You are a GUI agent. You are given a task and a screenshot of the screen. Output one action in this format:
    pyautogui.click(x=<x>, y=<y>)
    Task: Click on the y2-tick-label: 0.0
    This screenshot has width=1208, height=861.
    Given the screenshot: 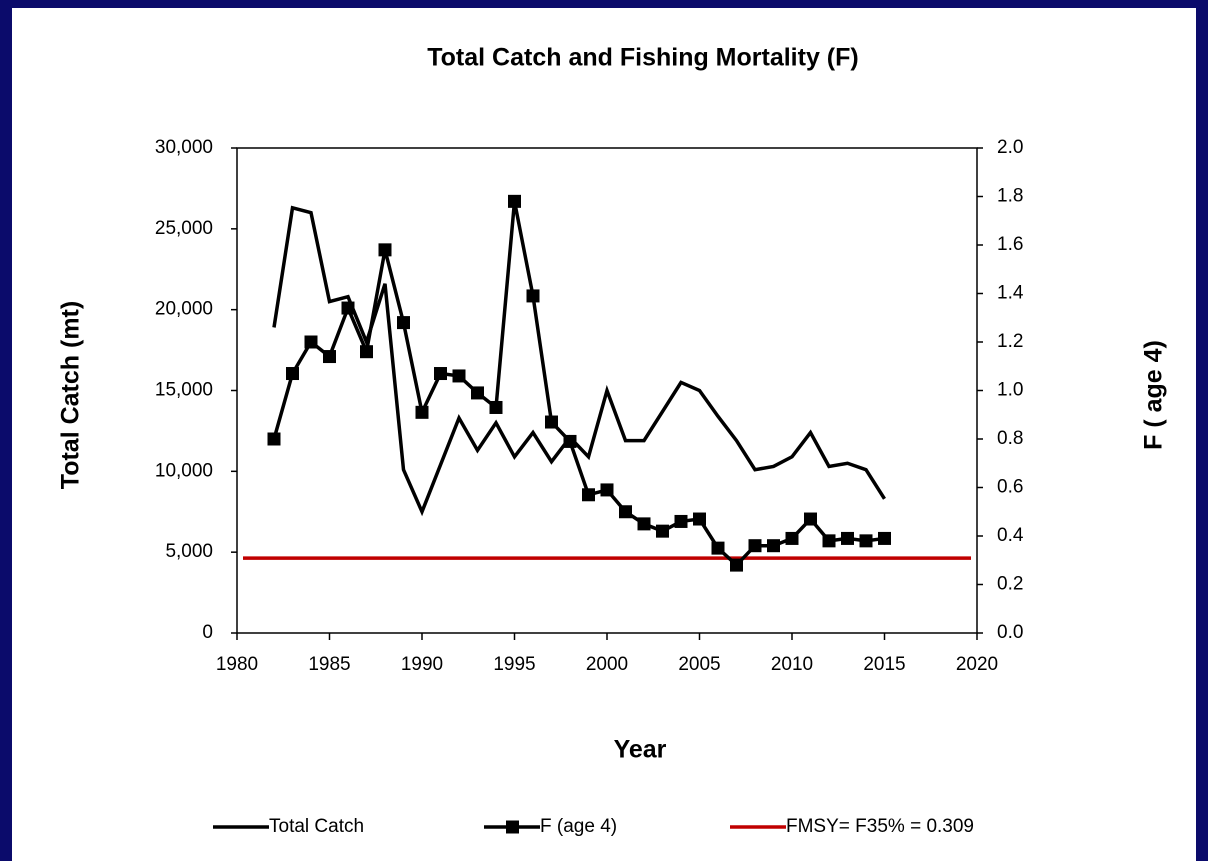 What is the action you would take?
    pyautogui.click(x=1010, y=632)
    